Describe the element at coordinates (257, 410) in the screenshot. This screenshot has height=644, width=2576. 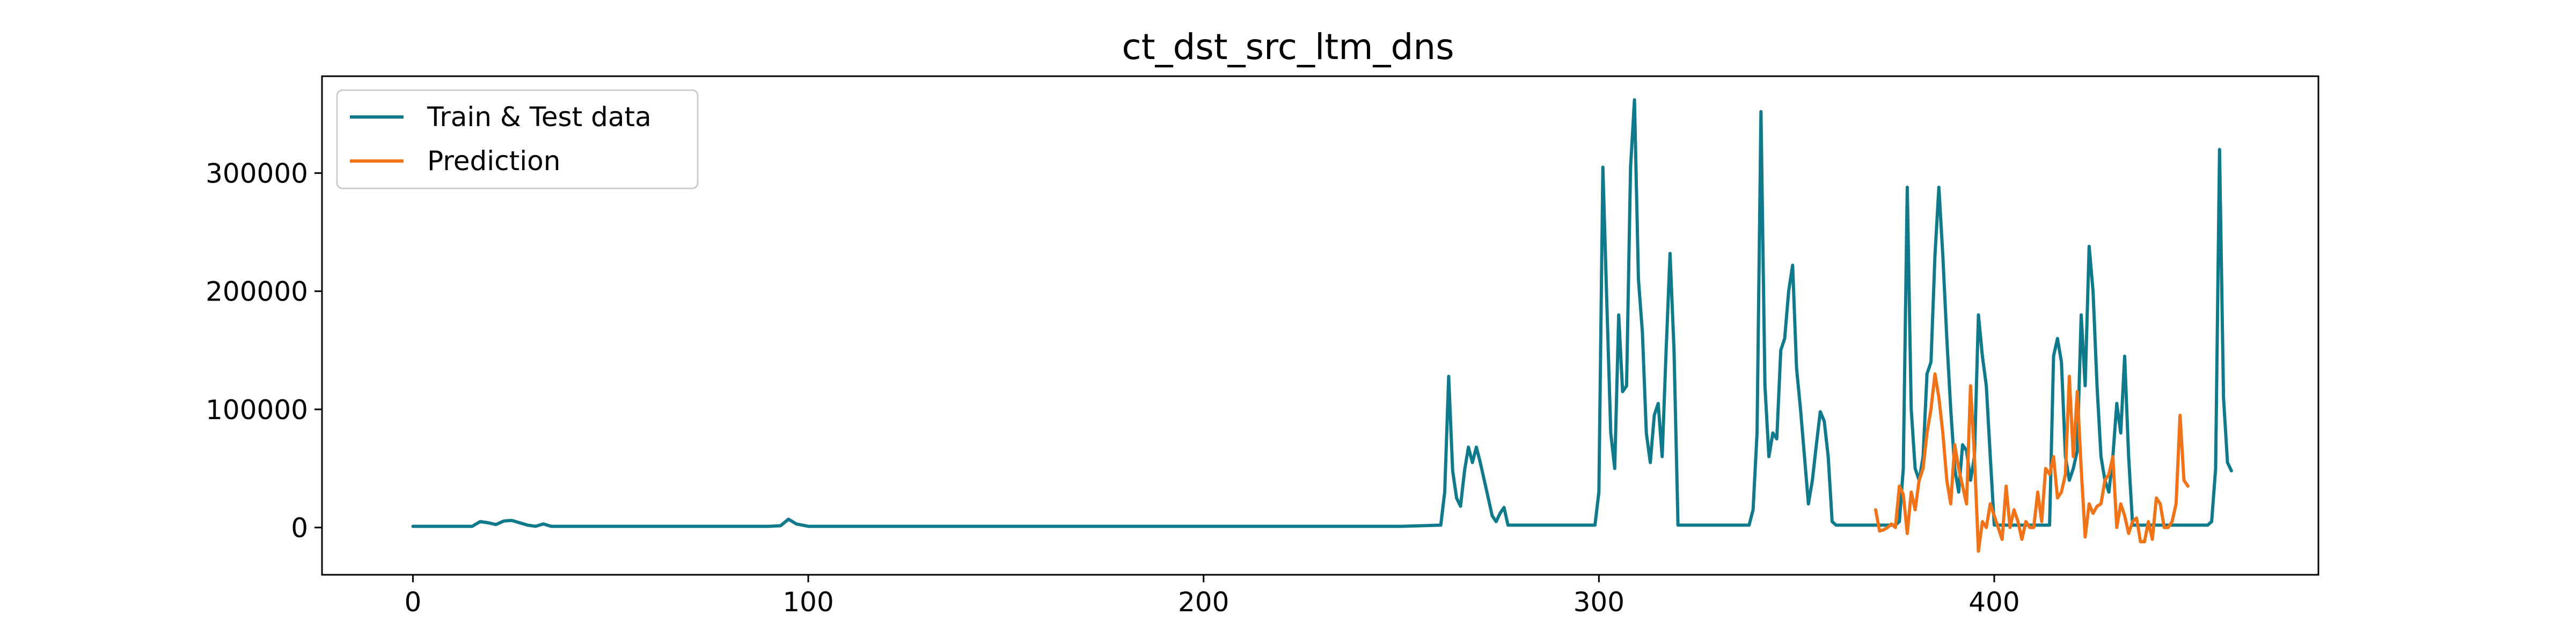
I see `y-tick-label: 100000` at that location.